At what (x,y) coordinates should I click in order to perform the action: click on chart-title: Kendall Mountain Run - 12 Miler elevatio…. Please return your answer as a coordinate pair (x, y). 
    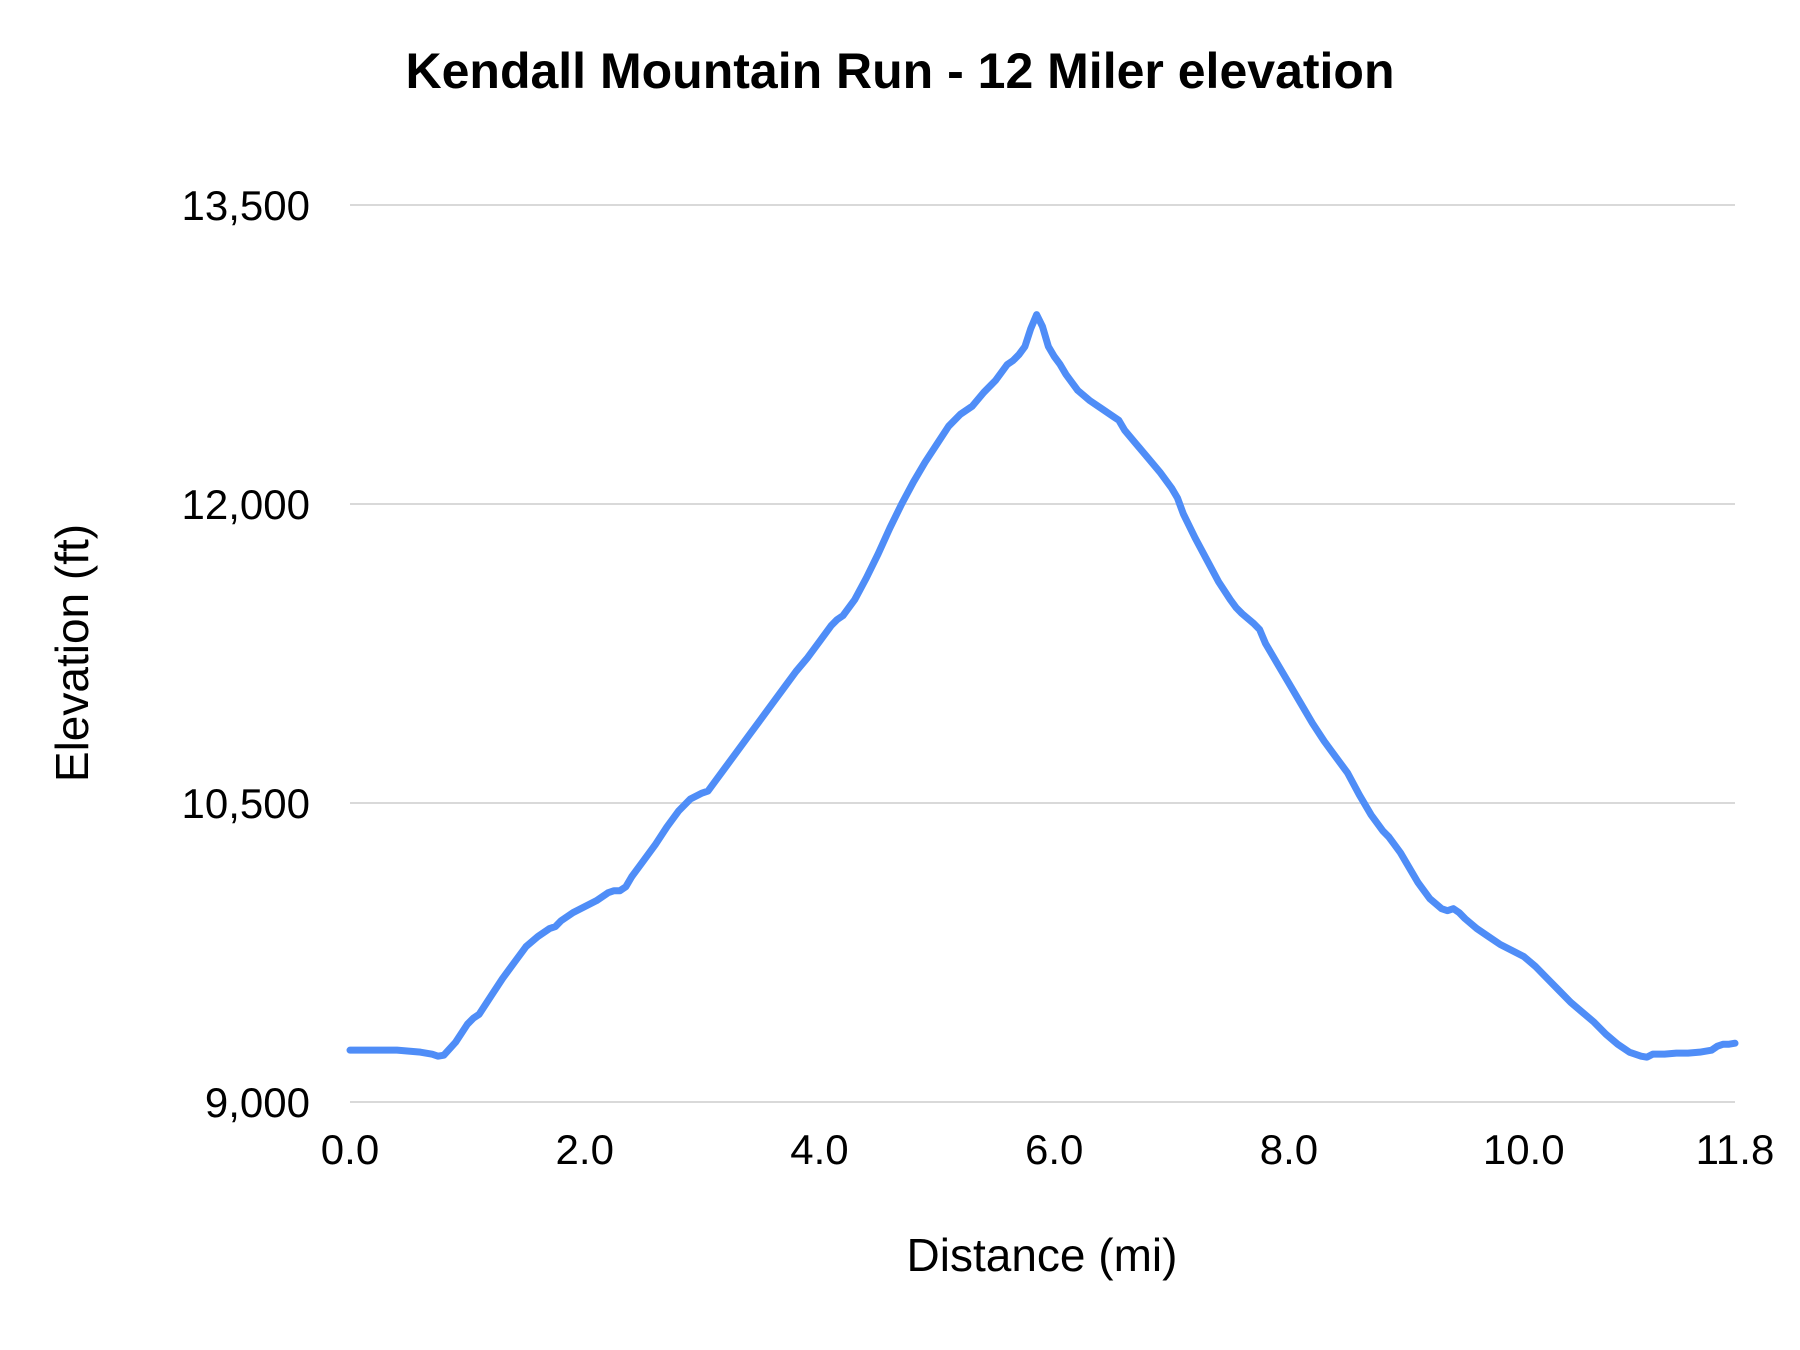
    Looking at the image, I should click on (900, 71).